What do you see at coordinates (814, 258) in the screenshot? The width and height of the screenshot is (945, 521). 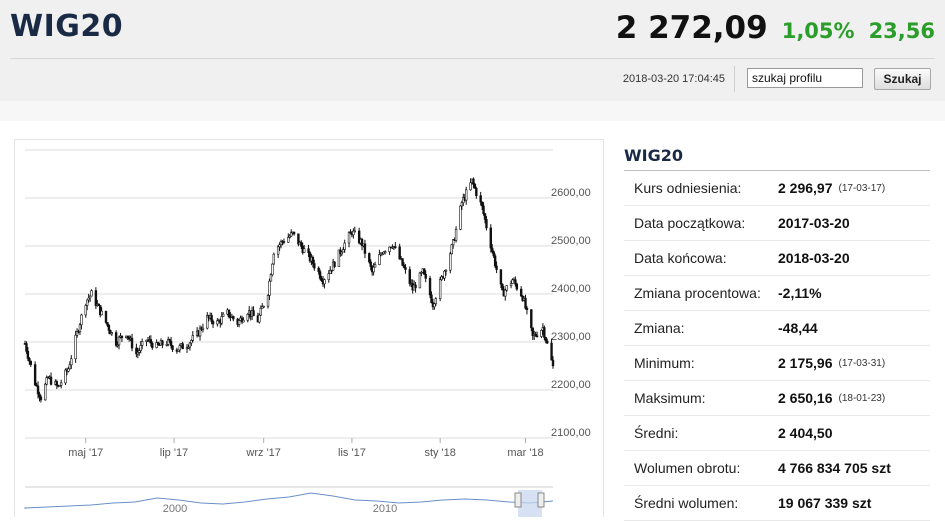 I see `stats-value: 2018-03-20` at bounding box center [814, 258].